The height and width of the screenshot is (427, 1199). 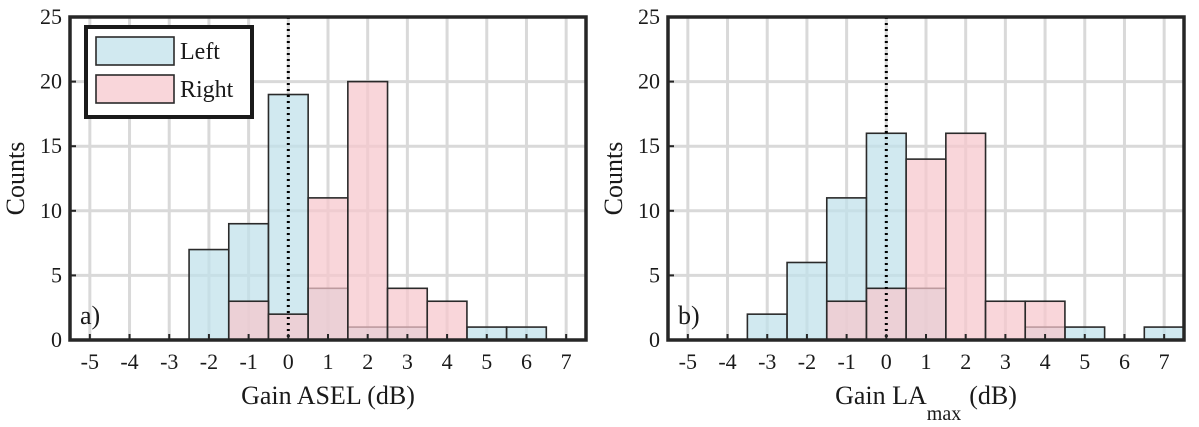 I want to click on x-axis-label-subscript: max, so click(x=944, y=414).